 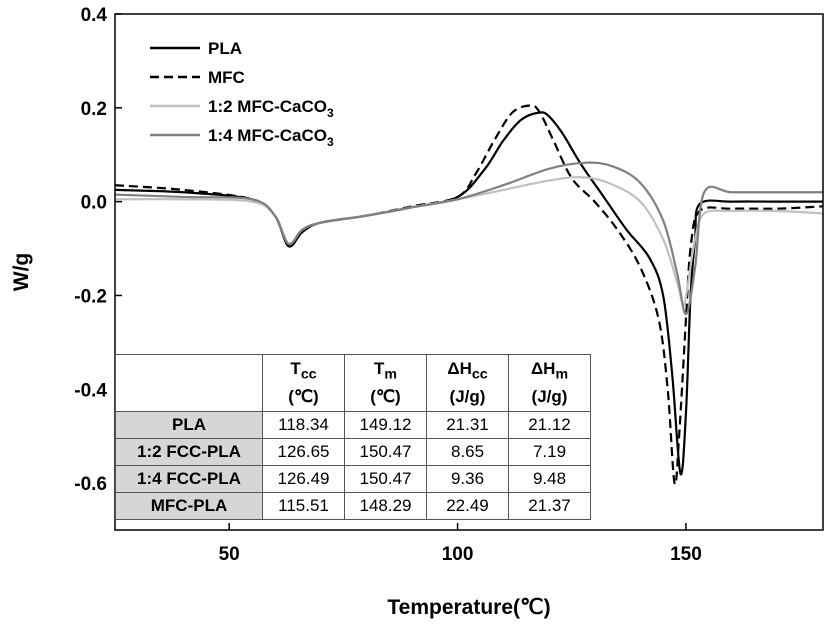 I want to click on table-row: 1:4 FCC-PLA 126.49 150.47 9.36 9.48, so click(x=353, y=479).